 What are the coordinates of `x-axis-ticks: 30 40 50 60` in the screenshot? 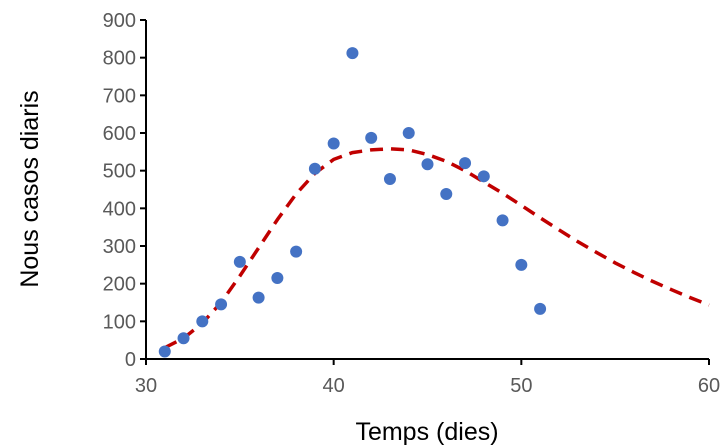 It's located at (427, 378).